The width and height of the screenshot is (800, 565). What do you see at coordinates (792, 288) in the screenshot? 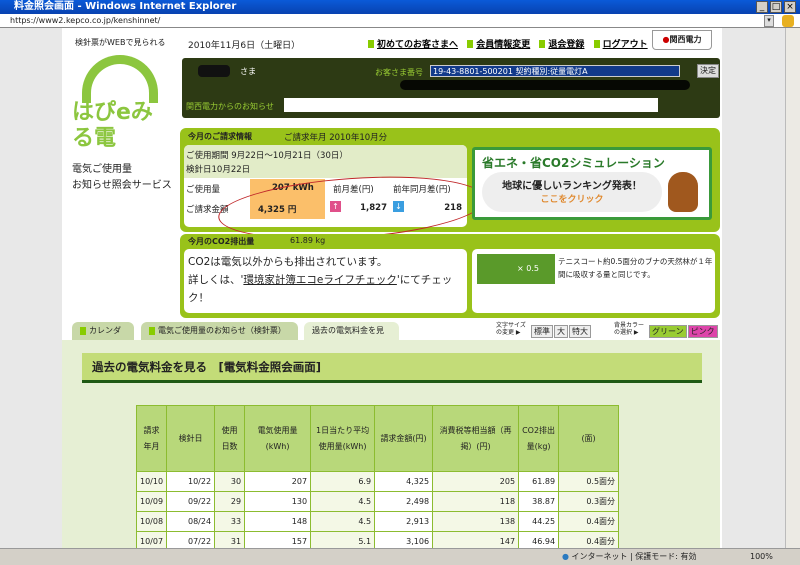
I see `vertical-scrollbar` at bounding box center [792, 288].